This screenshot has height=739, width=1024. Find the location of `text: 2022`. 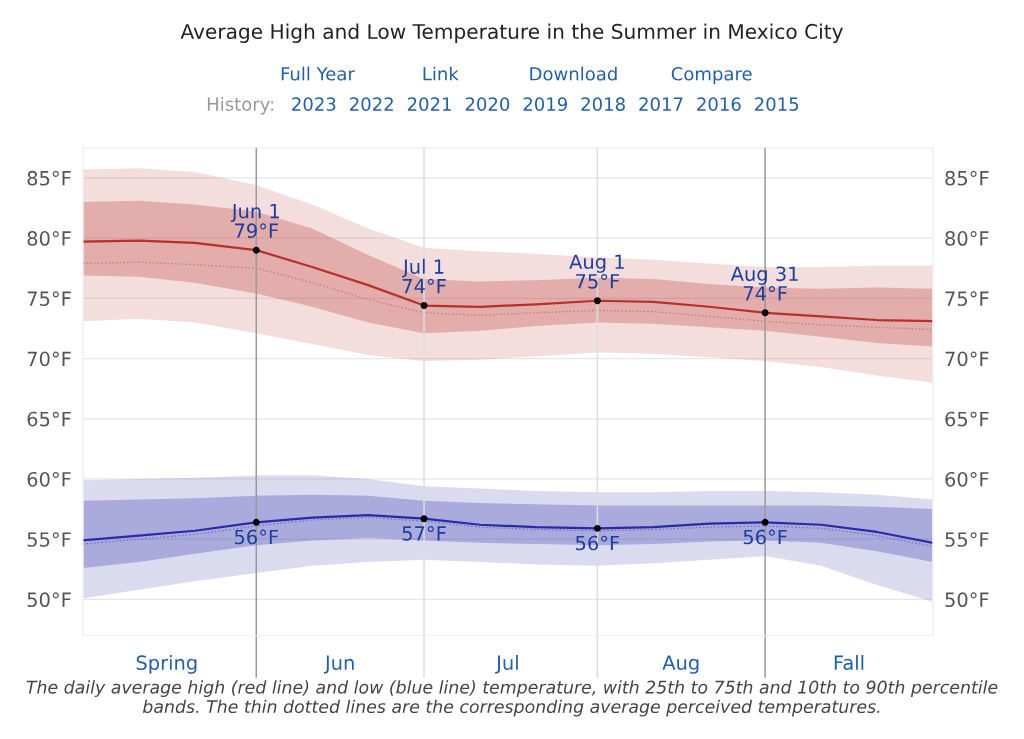

text: 2022 is located at coordinates (371, 104).